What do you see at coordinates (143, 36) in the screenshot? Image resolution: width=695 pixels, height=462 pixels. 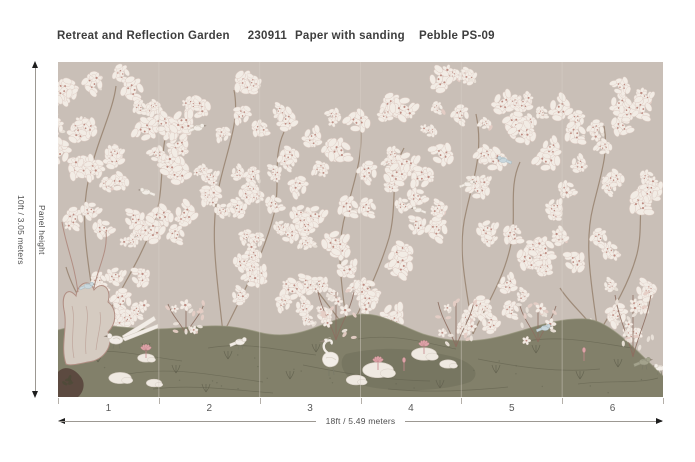 I see `product-name: Retreat and Reflection Garden` at bounding box center [143, 36].